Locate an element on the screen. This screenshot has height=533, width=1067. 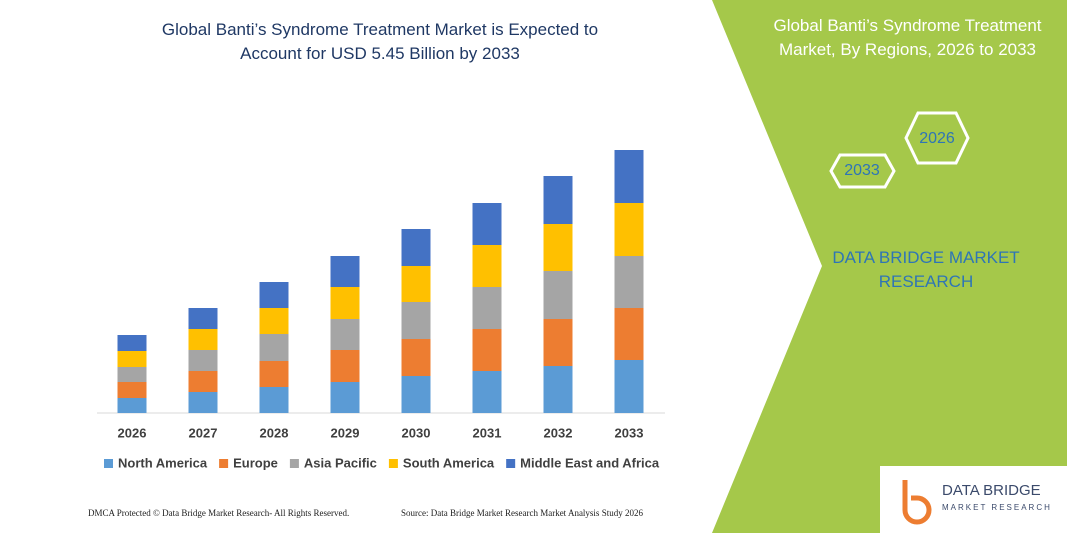
hexagon-label: 2033 is located at coordinates (862, 170).